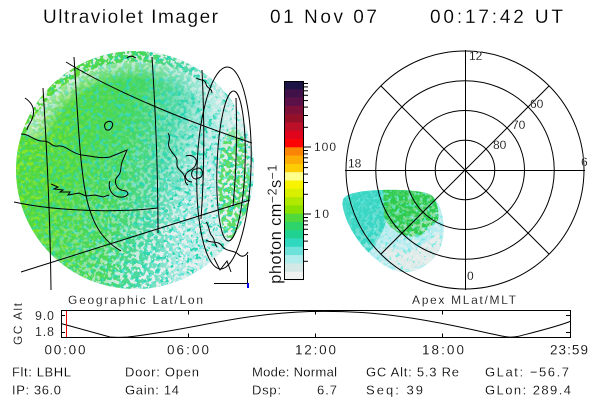 The height and width of the screenshot is (400, 600). I want to click on svg-text: photon cm−2s−1, so click(276, 223).